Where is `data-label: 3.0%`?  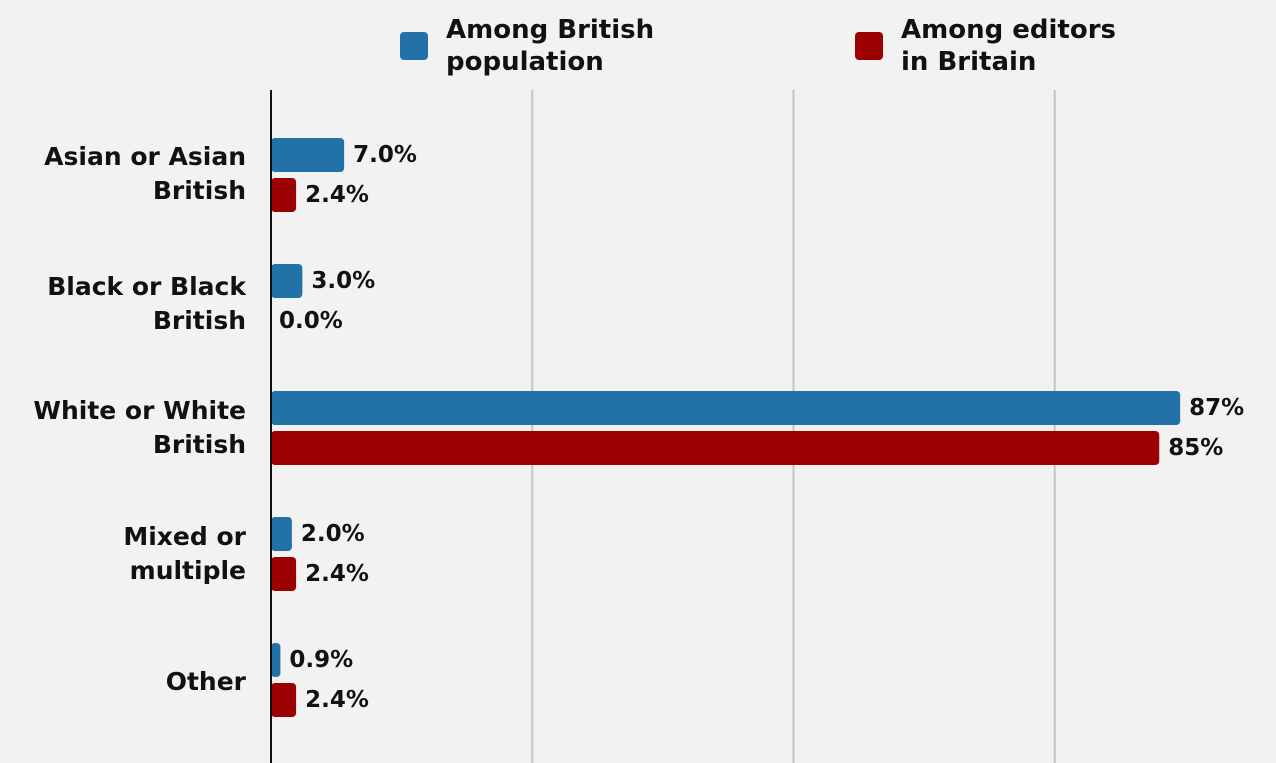
data-label: 3.0% is located at coordinates (343, 281).